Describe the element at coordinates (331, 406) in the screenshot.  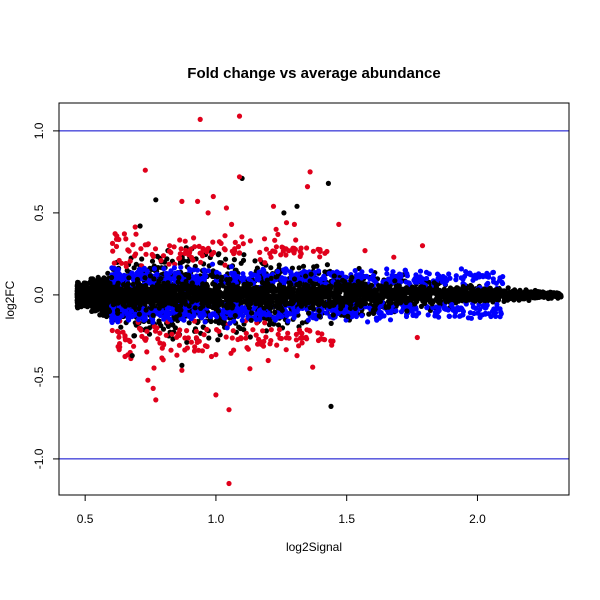
I see `black-outlier-point` at that location.